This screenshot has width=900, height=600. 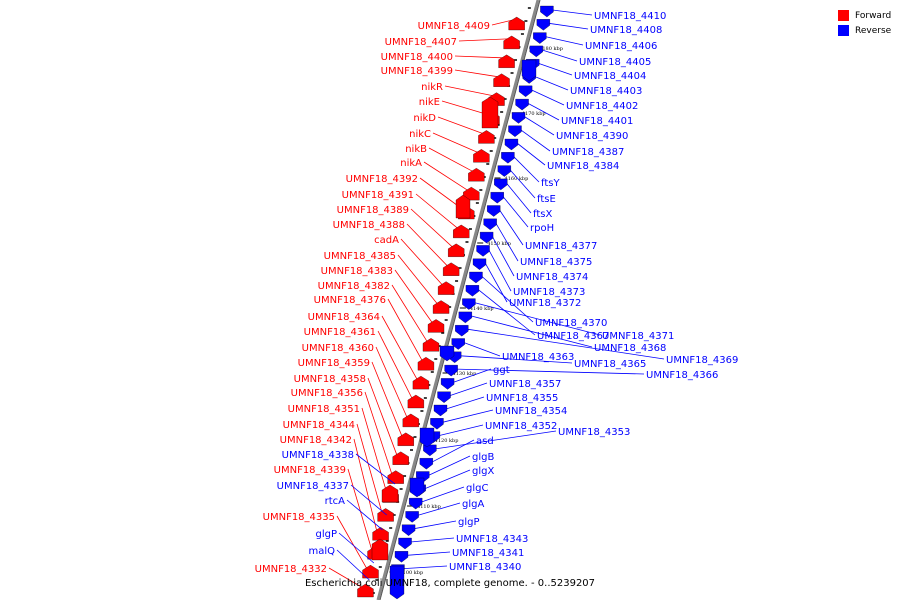 What do you see at coordinates (338, 348) in the screenshot?
I see `forward-gene-label: UMNF18_4360` at bounding box center [338, 348].